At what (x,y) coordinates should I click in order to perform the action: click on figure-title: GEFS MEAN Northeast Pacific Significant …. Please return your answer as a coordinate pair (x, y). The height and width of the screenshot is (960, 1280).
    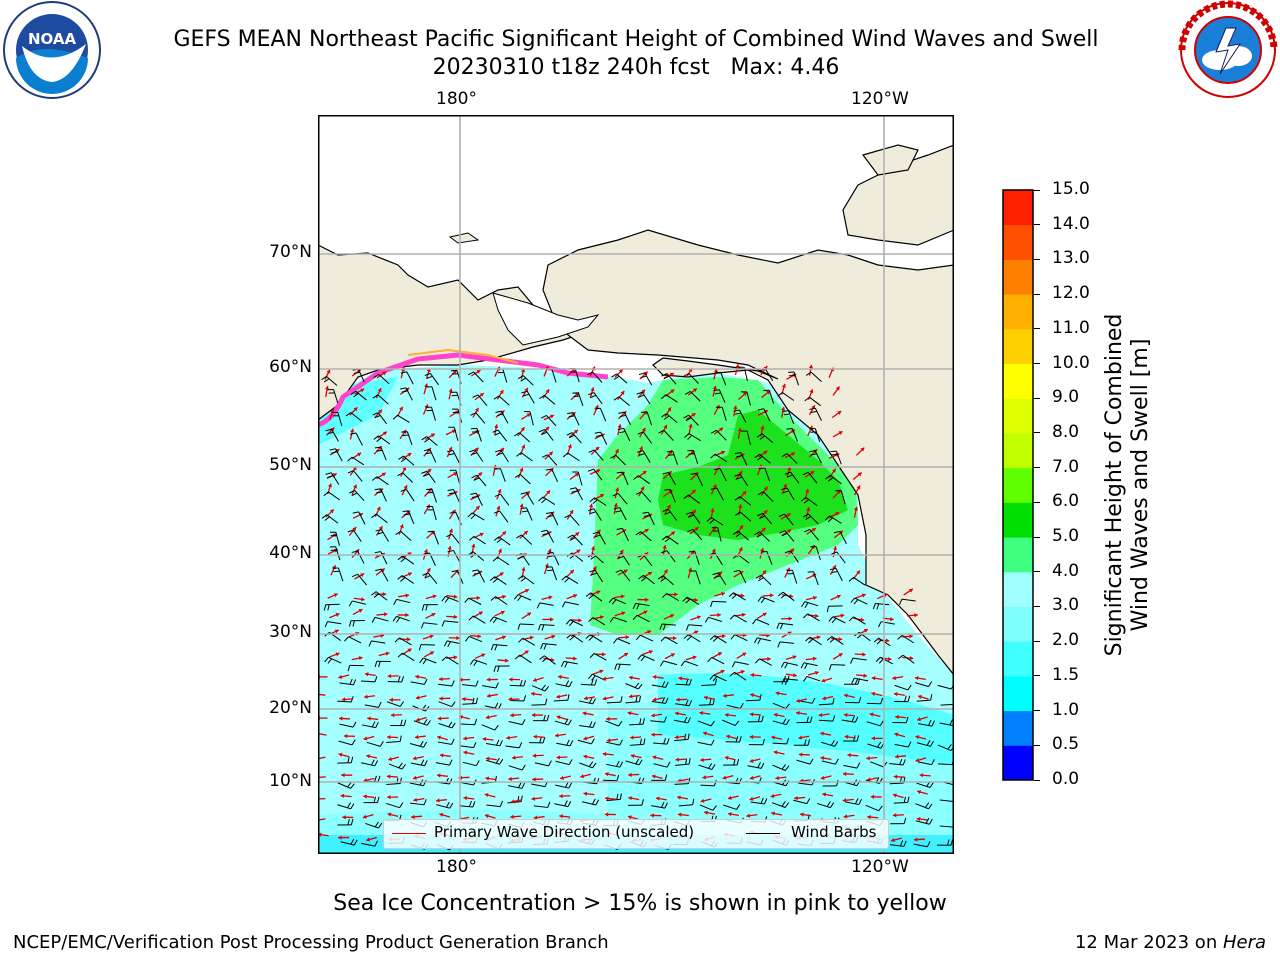
    Looking at the image, I should click on (636, 39).